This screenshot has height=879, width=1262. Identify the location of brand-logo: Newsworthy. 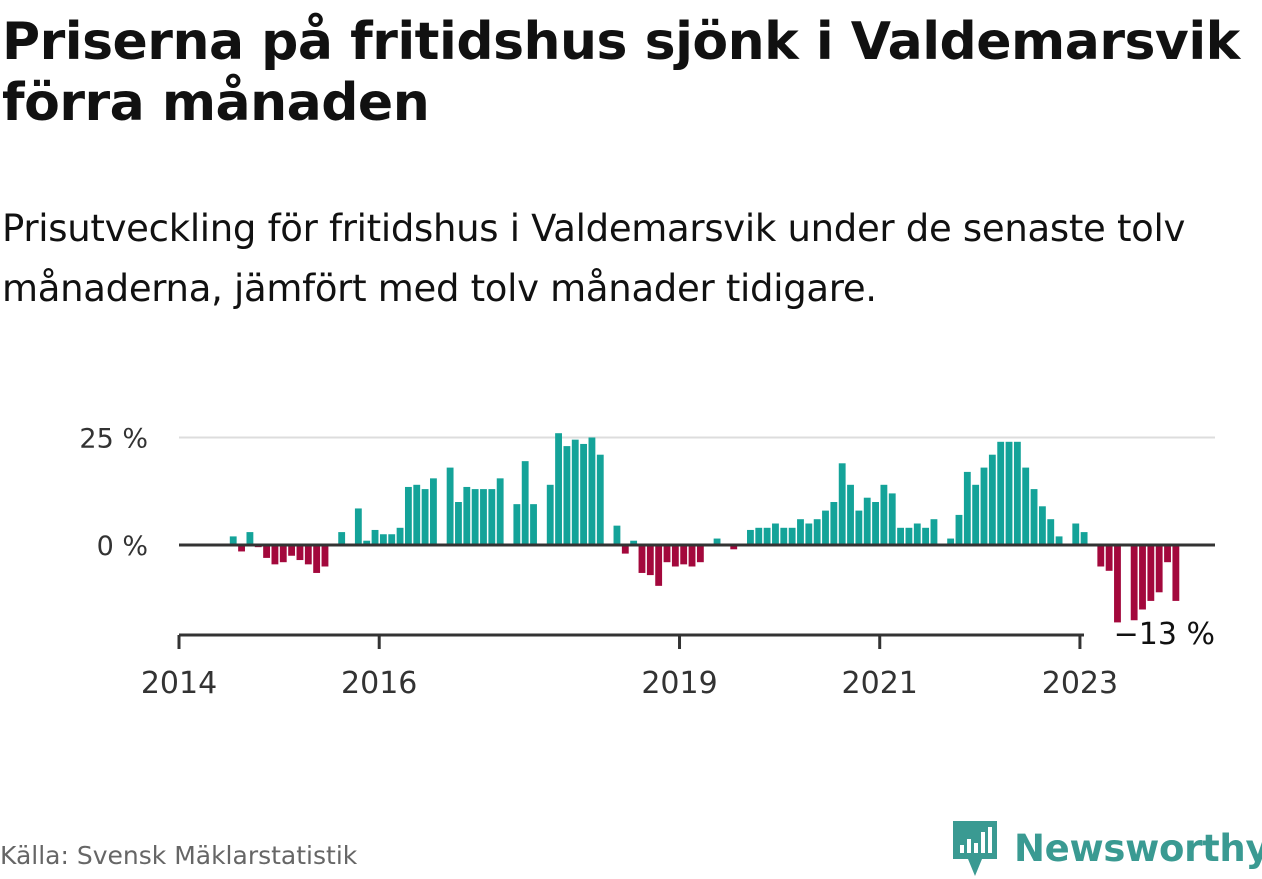
(1106, 848).